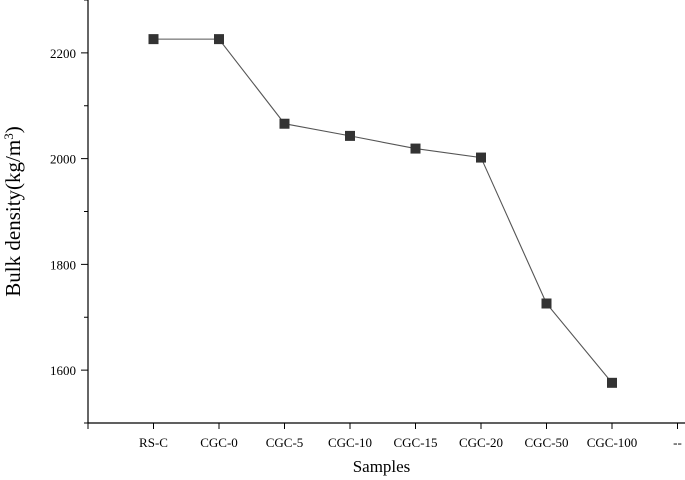 The width and height of the screenshot is (685, 480). What do you see at coordinates (350, 442) in the screenshot?
I see `x-tick-label: CGC-10` at bounding box center [350, 442].